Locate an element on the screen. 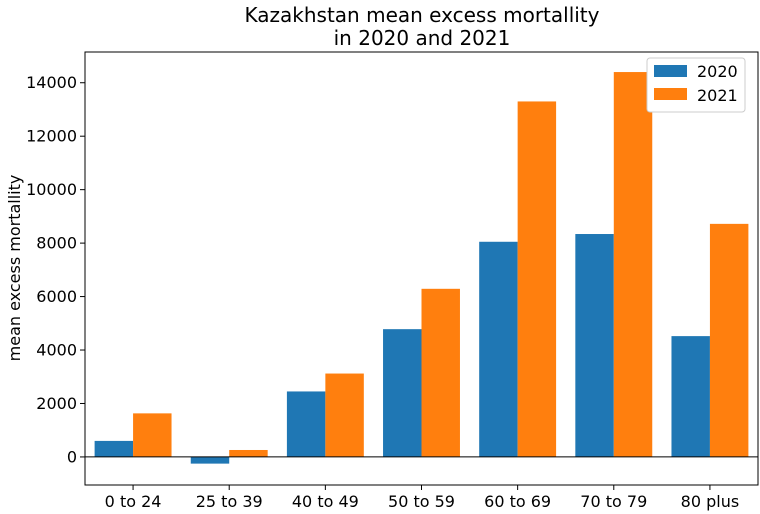 The height and width of the screenshot is (514, 760). chart-title-line-2: in 2020 and 2021 is located at coordinates (422, 38).